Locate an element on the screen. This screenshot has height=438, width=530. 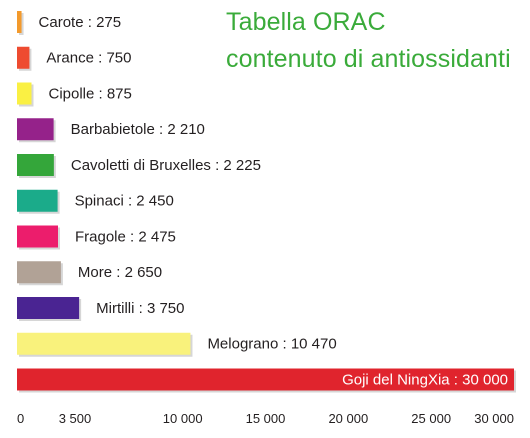
x-tick-label: 10 000 is located at coordinates (183, 418).